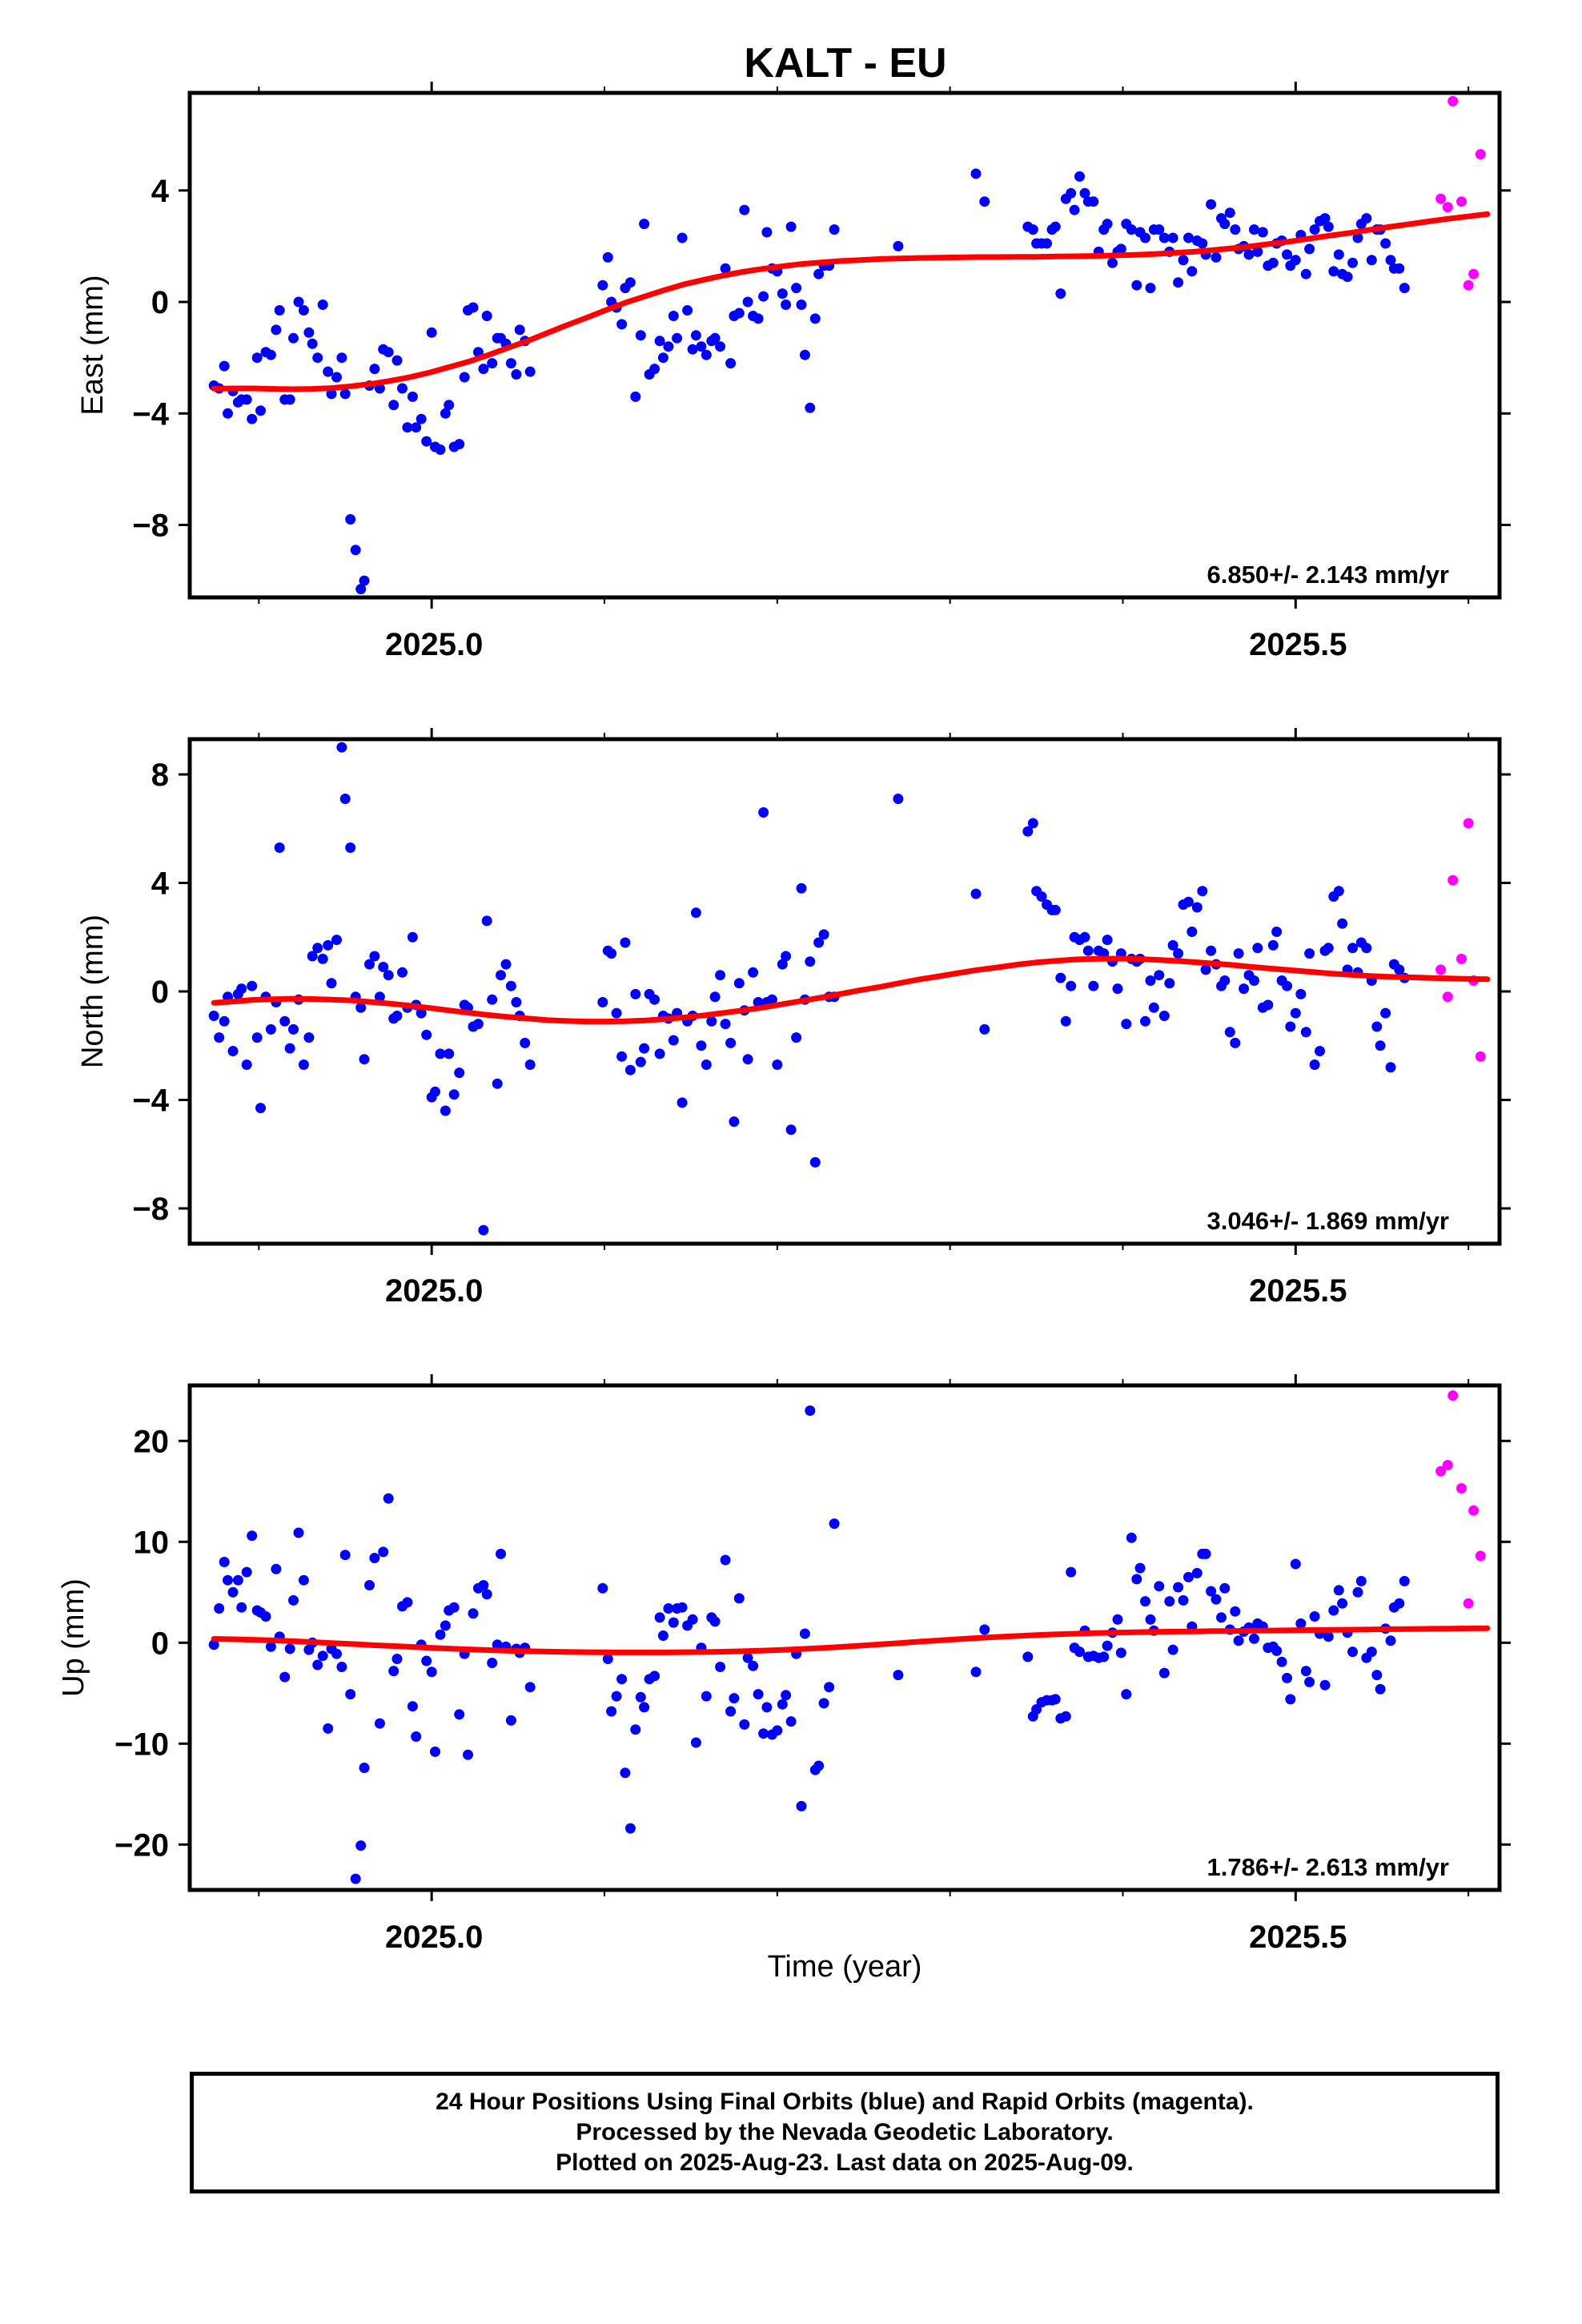 The image size is (1582, 2324). Describe the element at coordinates (151, 1100) in the screenshot. I see `north-y-tick-label: −4` at that location.